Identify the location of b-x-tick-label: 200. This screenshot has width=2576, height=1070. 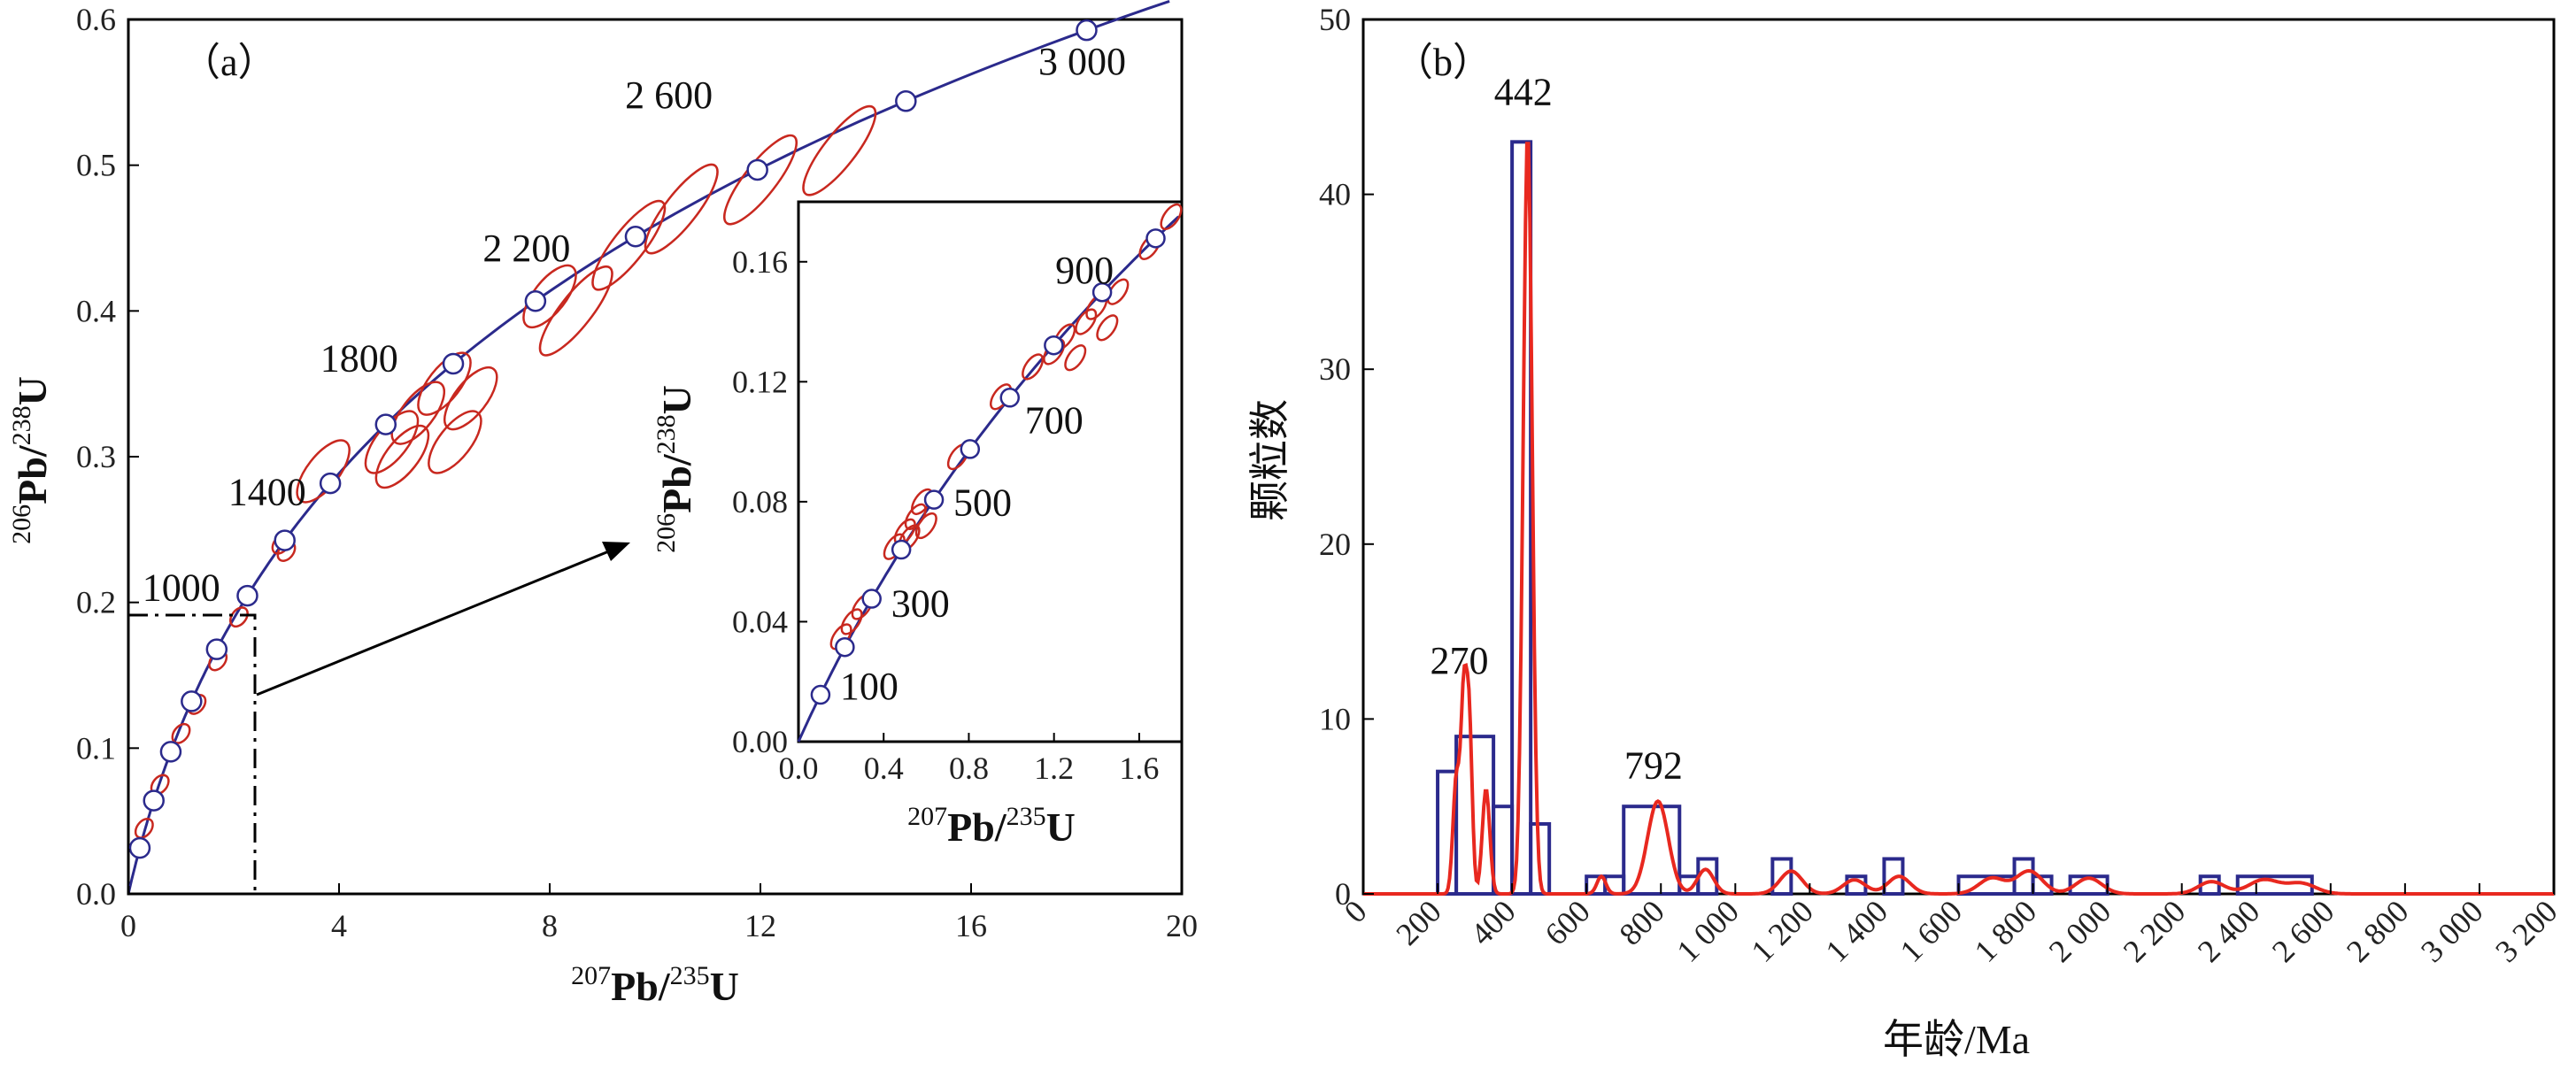
(1418, 922).